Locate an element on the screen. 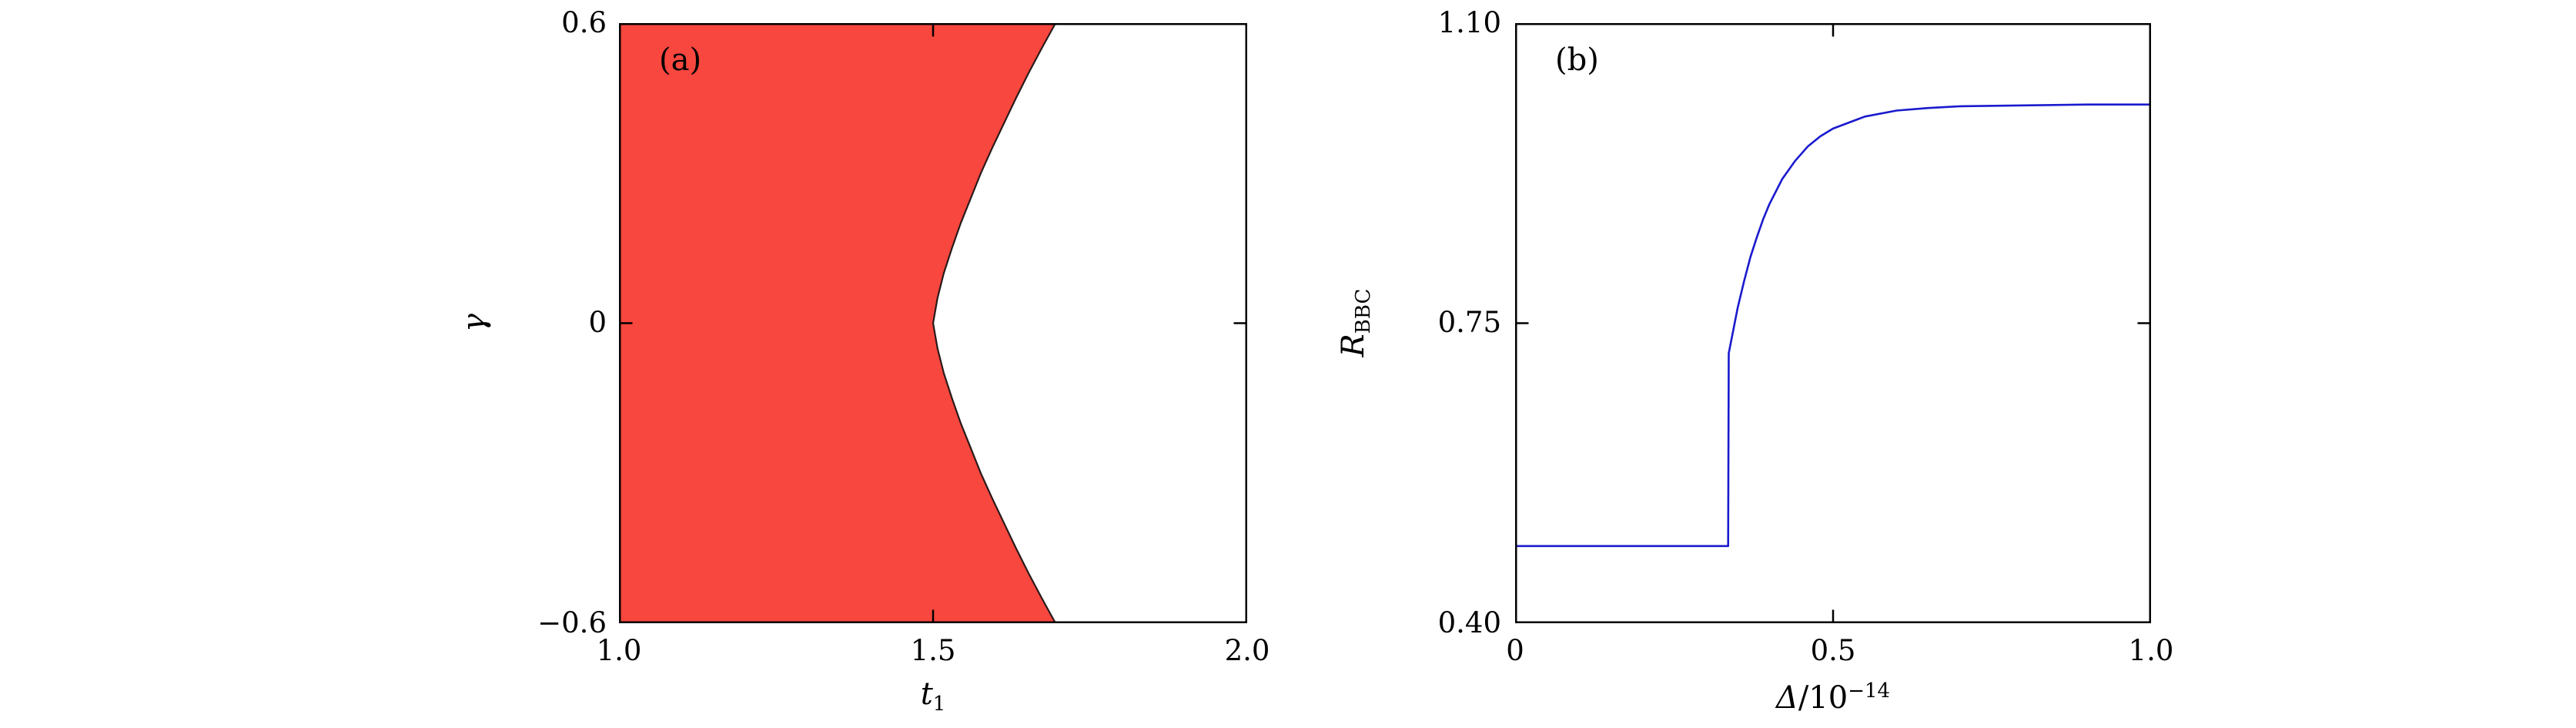 The image size is (2576, 728). panel-a-yaxis-label: γ is located at coordinates (474, 323).